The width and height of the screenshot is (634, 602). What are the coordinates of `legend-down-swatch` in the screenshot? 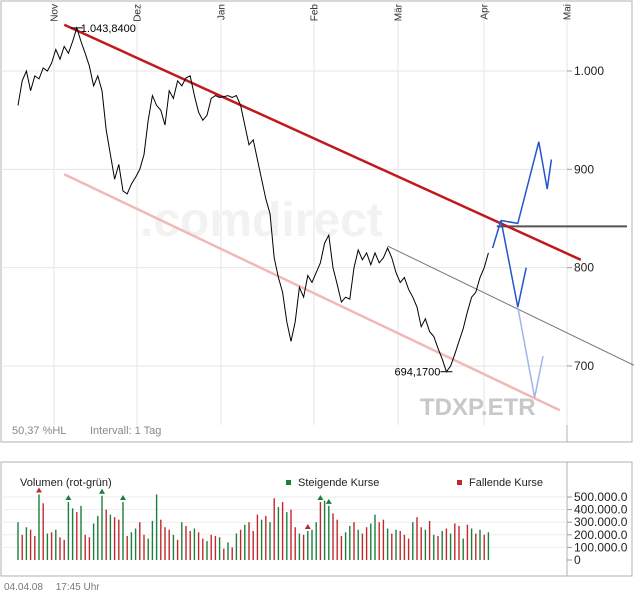 It's located at (459, 482).